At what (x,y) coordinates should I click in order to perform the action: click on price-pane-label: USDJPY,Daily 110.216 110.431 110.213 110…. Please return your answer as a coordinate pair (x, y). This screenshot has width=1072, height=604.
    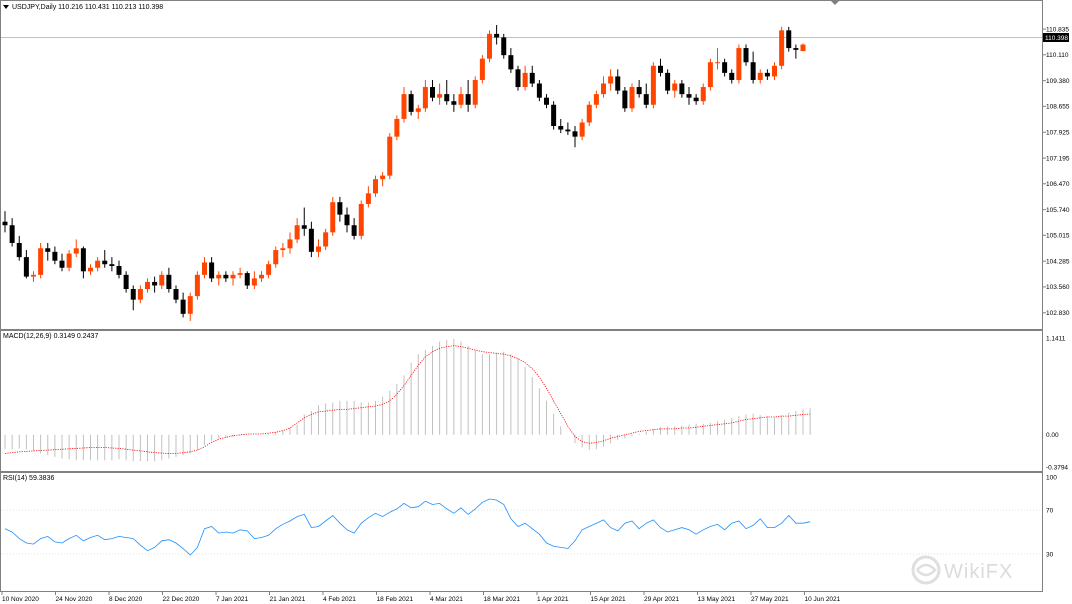
    Looking at the image, I should click on (87, 7).